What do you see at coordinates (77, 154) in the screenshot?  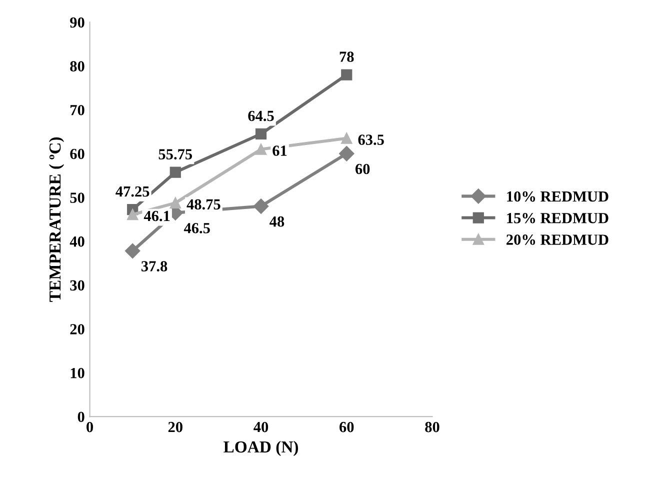 I see `y-tick-label: 60` at bounding box center [77, 154].